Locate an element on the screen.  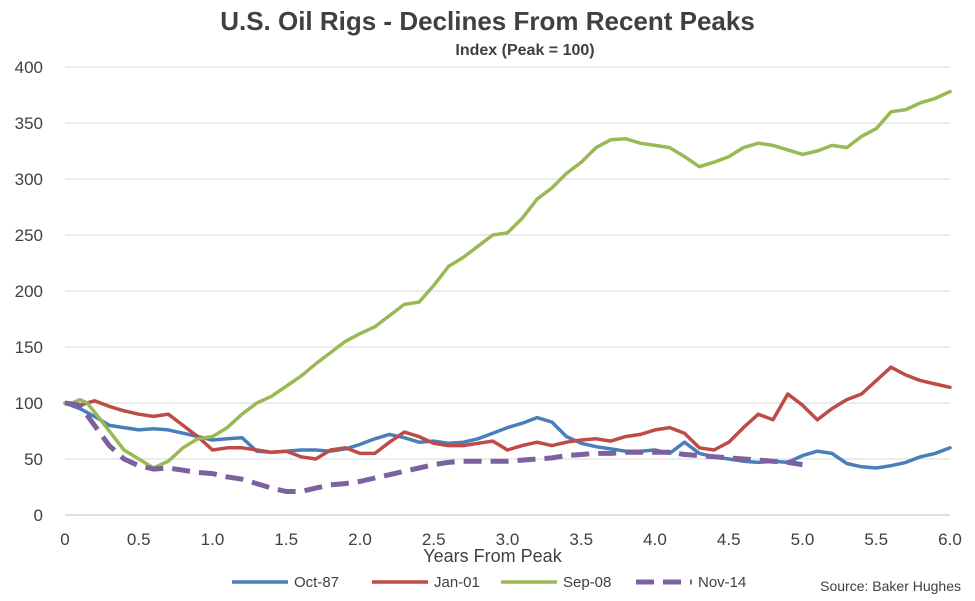
x-tick-label: 0.5 is located at coordinates (139, 539).